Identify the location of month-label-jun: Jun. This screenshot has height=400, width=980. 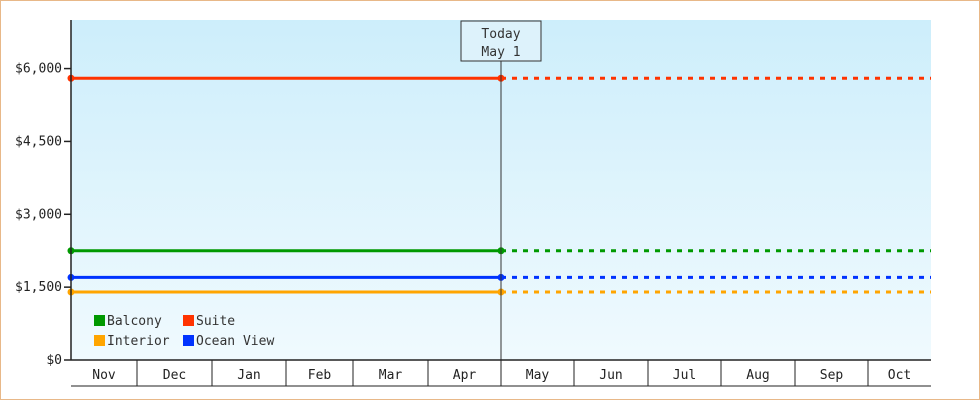
(610, 375).